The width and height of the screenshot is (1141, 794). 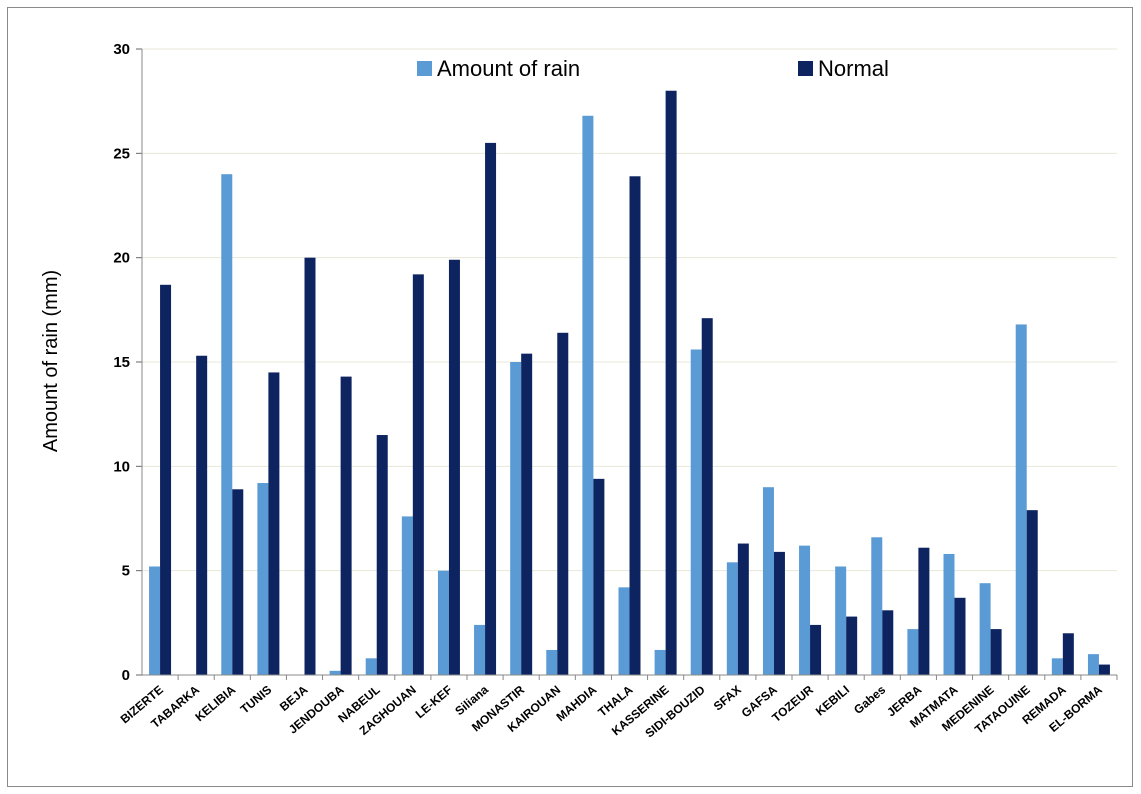 I want to click on y-axis: 0 5 10 15 20 25 30, so click(x=128, y=362).